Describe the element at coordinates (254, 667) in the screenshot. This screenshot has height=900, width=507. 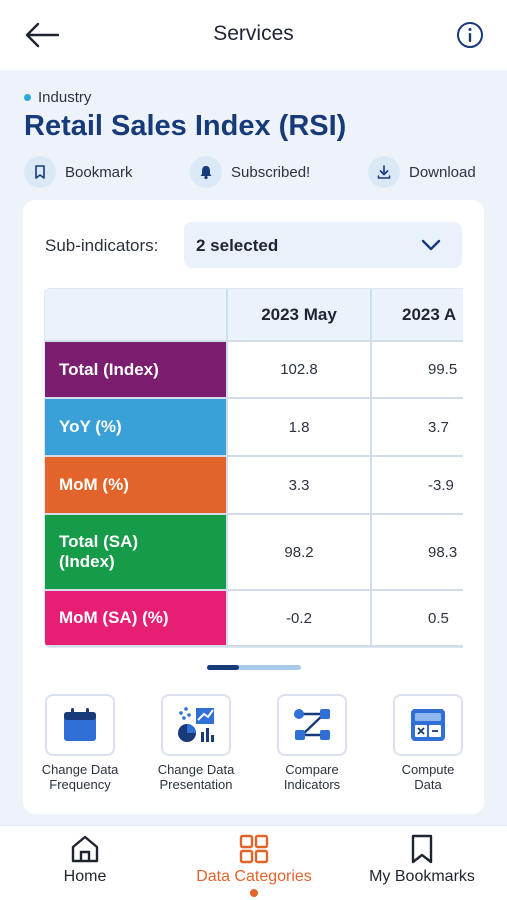
I see `horizontal-scrollbar` at that location.